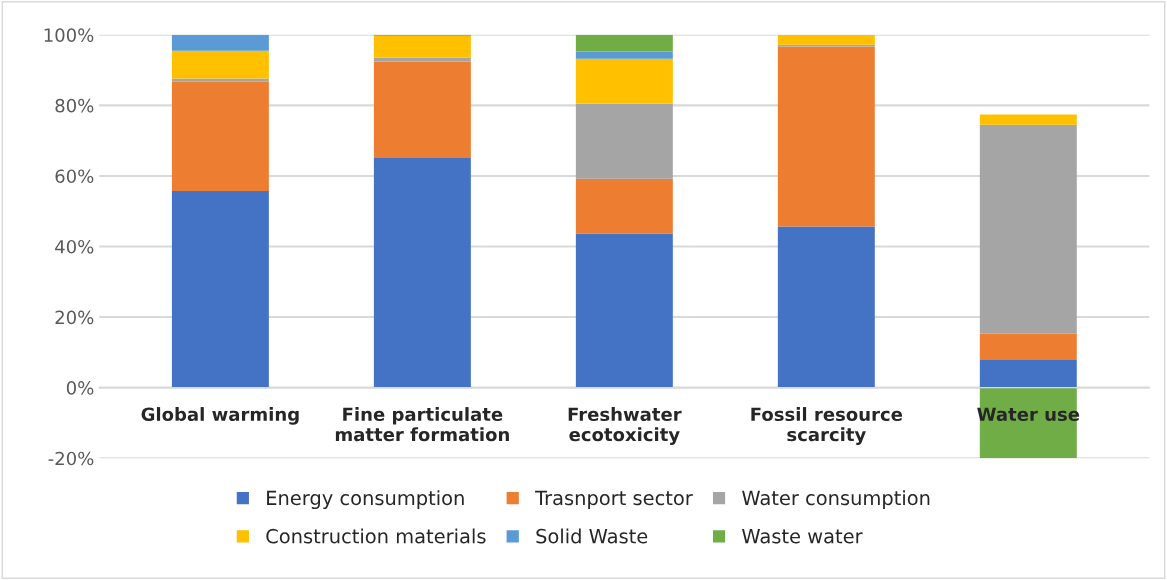 The height and width of the screenshot is (580, 1167). Describe the element at coordinates (422, 424) in the screenshot. I see `x-tick-label: Fine particulate matter formation` at that location.